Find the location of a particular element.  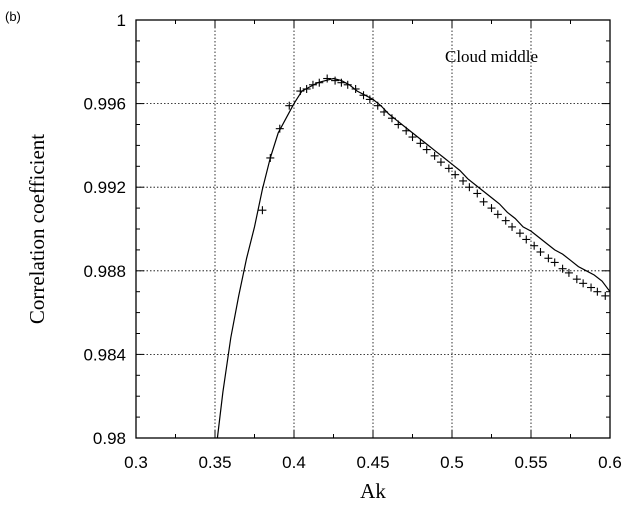

x-tick-label: 0.5 is located at coordinates (452, 462).